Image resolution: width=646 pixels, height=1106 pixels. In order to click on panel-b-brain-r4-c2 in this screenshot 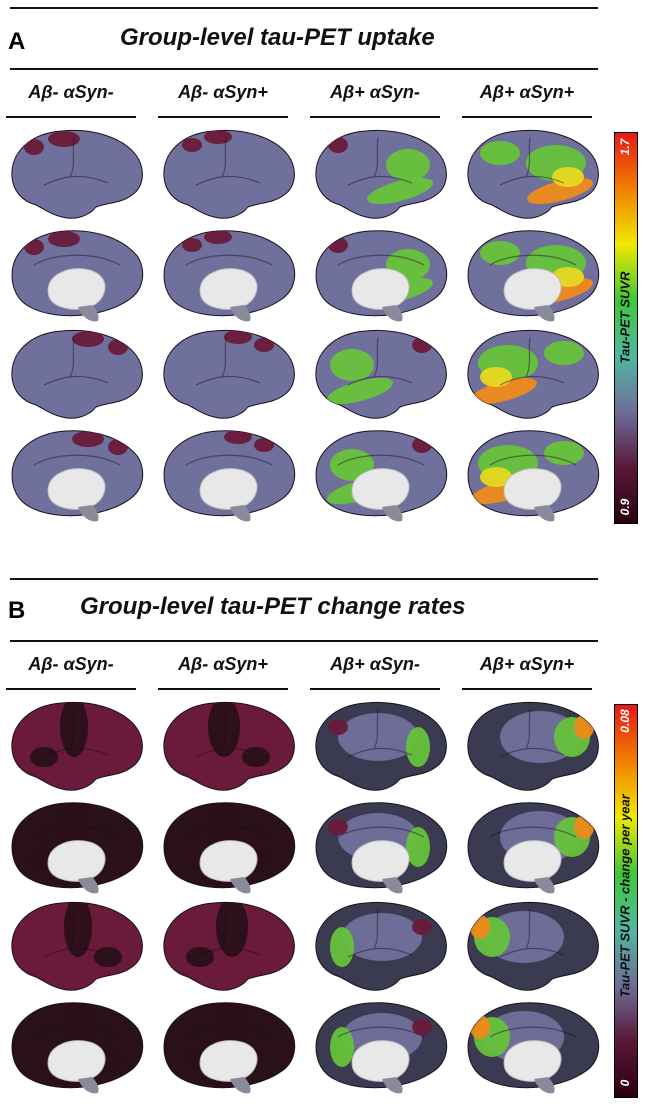, I will do `click(228, 1049)`.